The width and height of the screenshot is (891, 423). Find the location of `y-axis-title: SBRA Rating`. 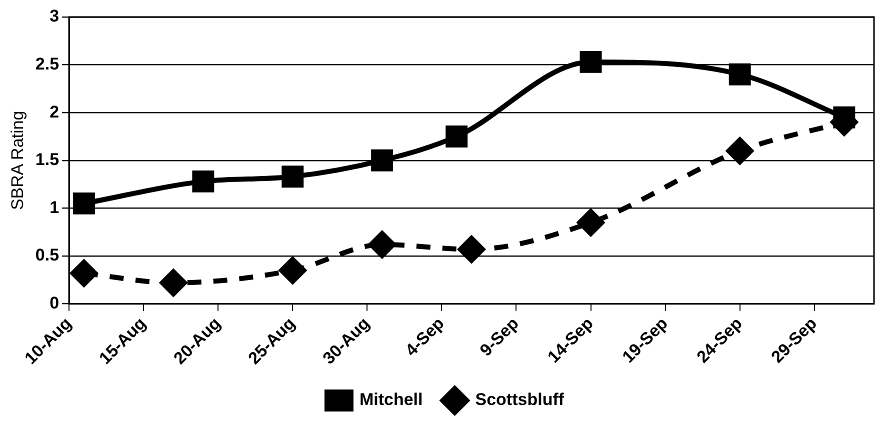

y-axis-title: SBRA Rating is located at coordinates (17, 160).